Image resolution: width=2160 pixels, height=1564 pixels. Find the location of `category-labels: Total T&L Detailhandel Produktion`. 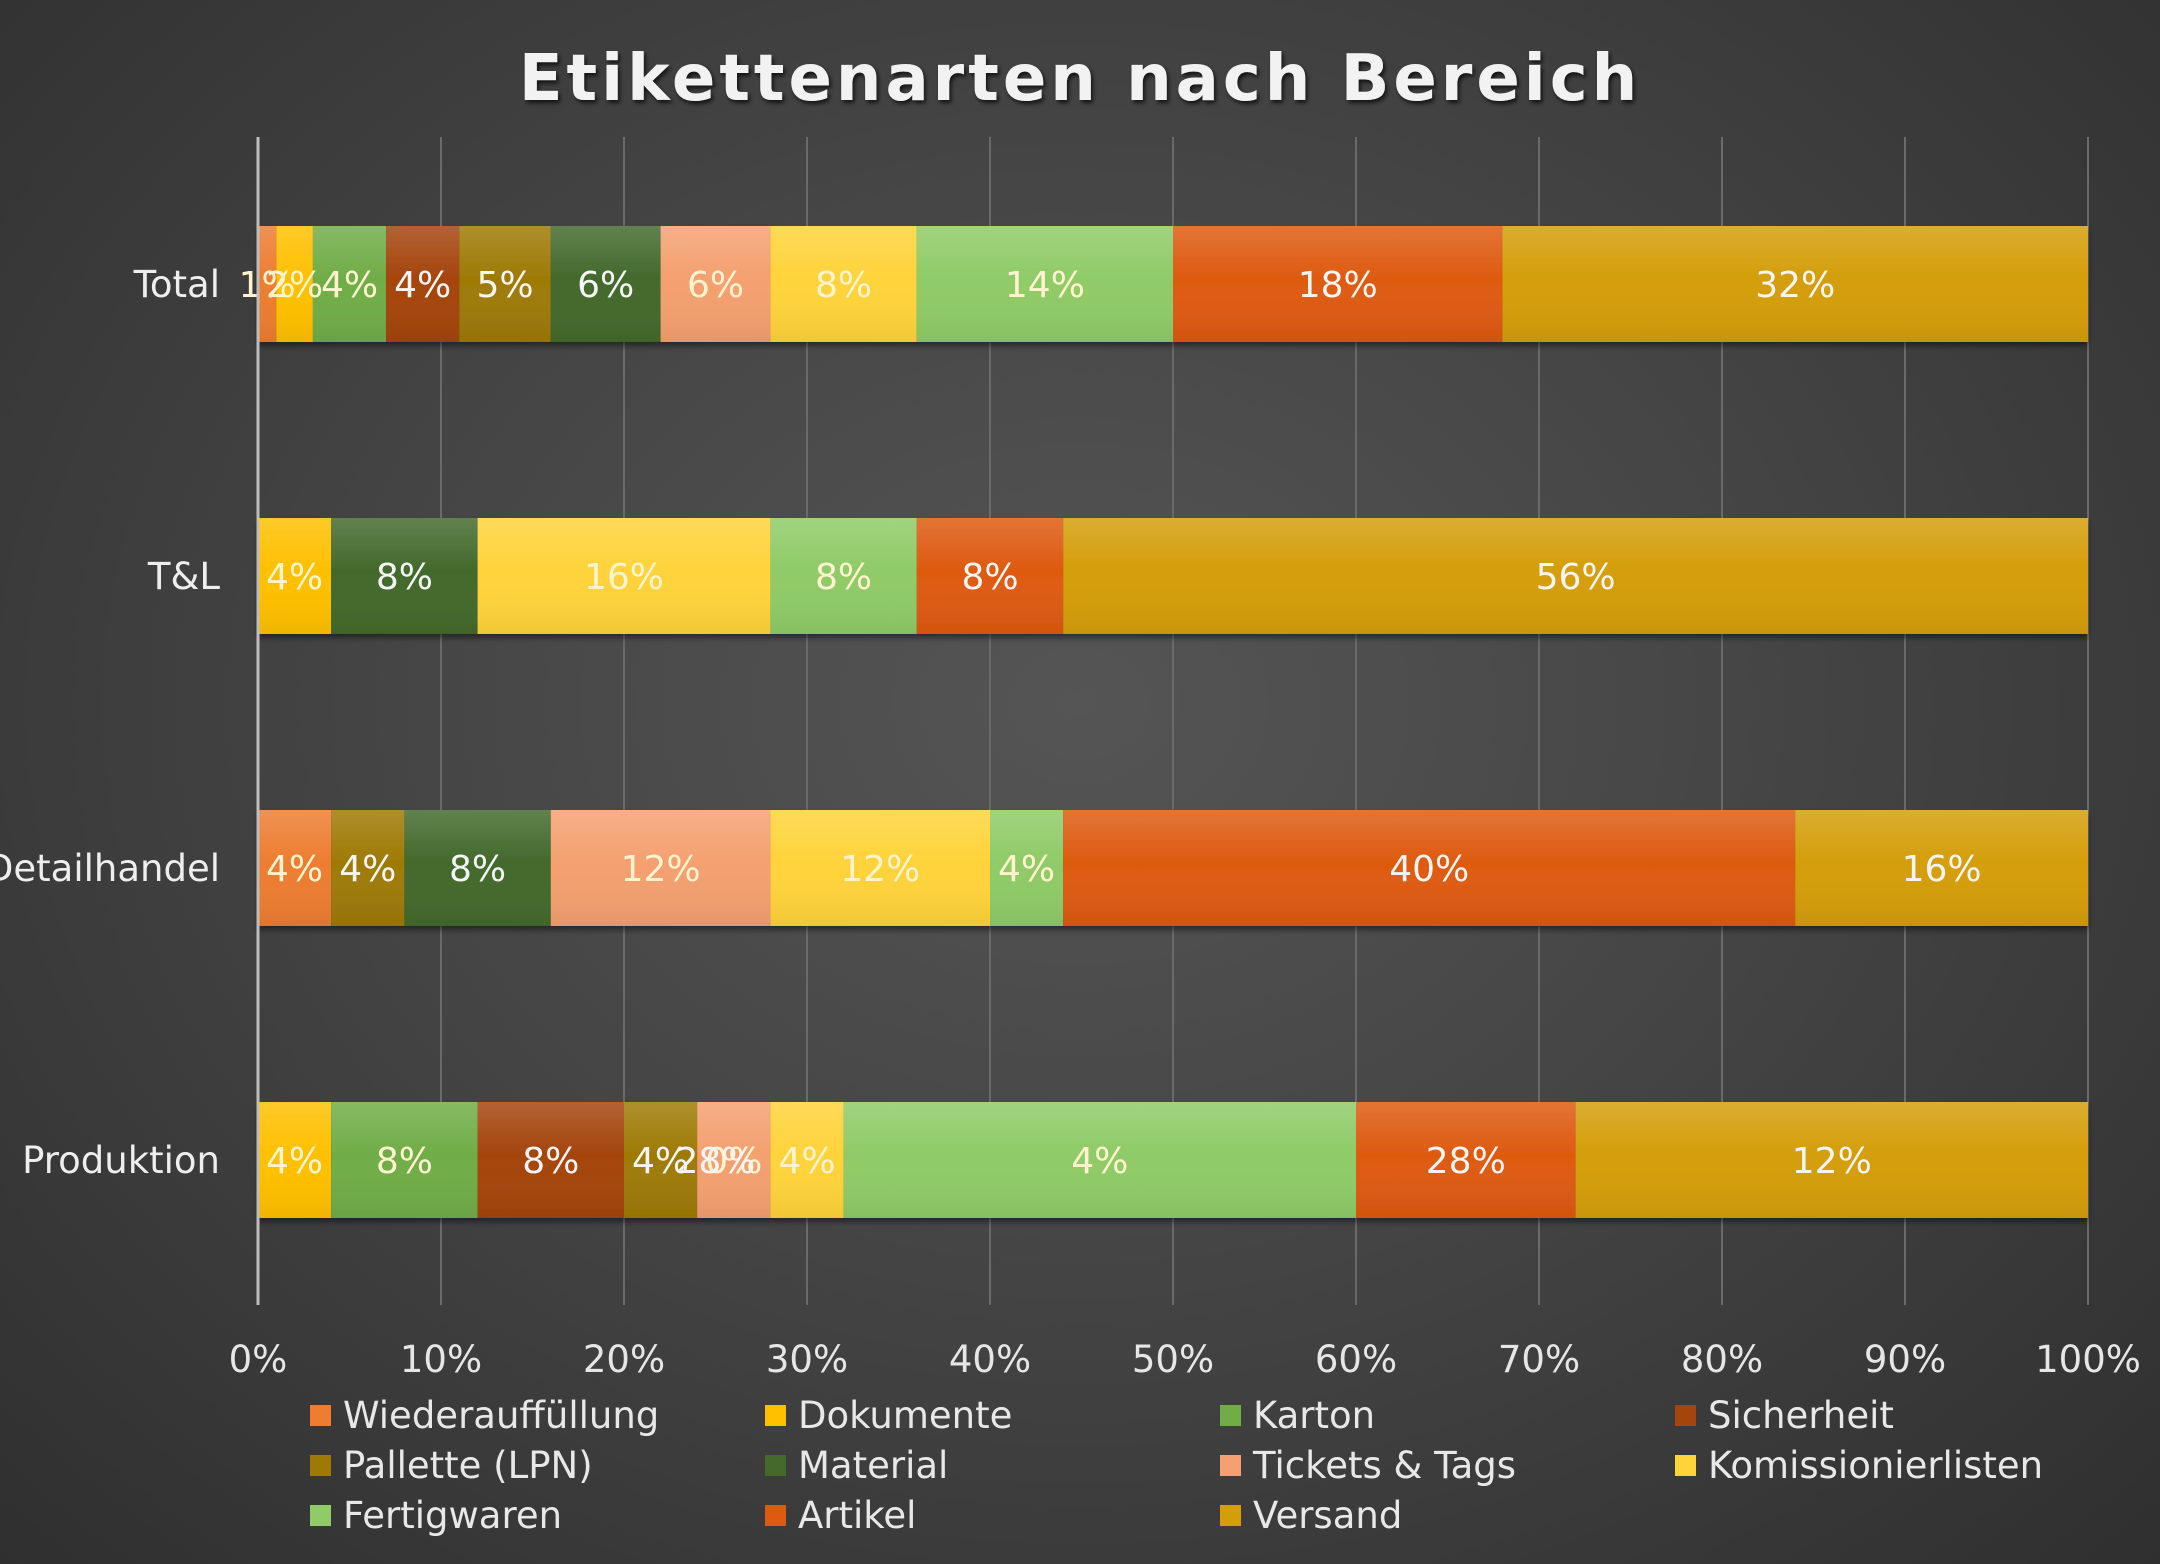

category-labels: Total T&L Detailhandel Produktion is located at coordinates (110, 722).